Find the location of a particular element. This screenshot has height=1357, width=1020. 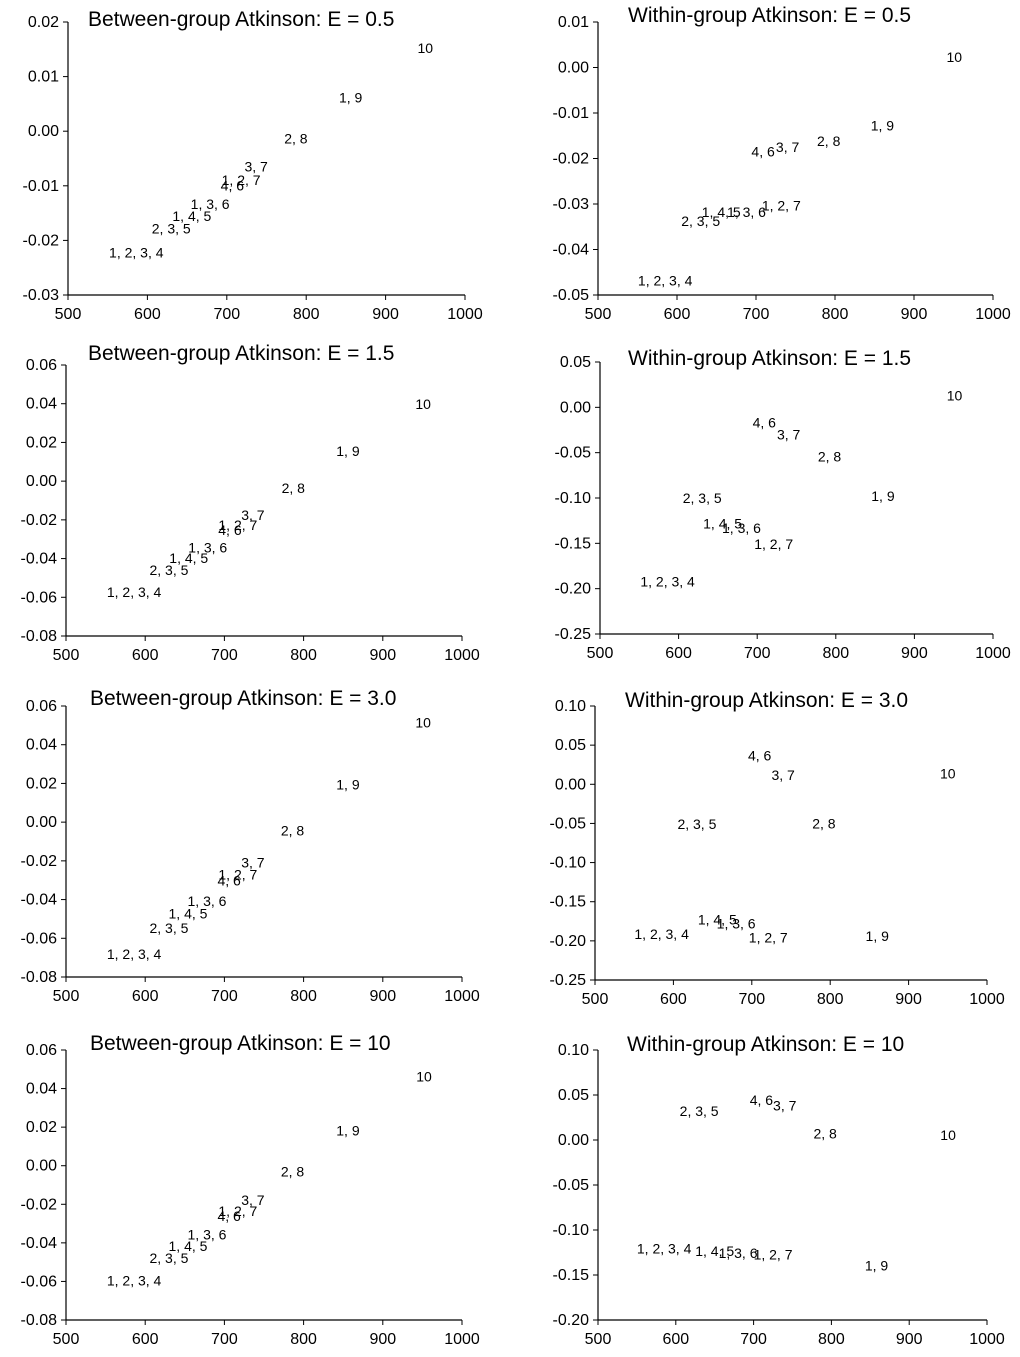

y-tick-label: 0.02 is located at coordinates (41, 783).